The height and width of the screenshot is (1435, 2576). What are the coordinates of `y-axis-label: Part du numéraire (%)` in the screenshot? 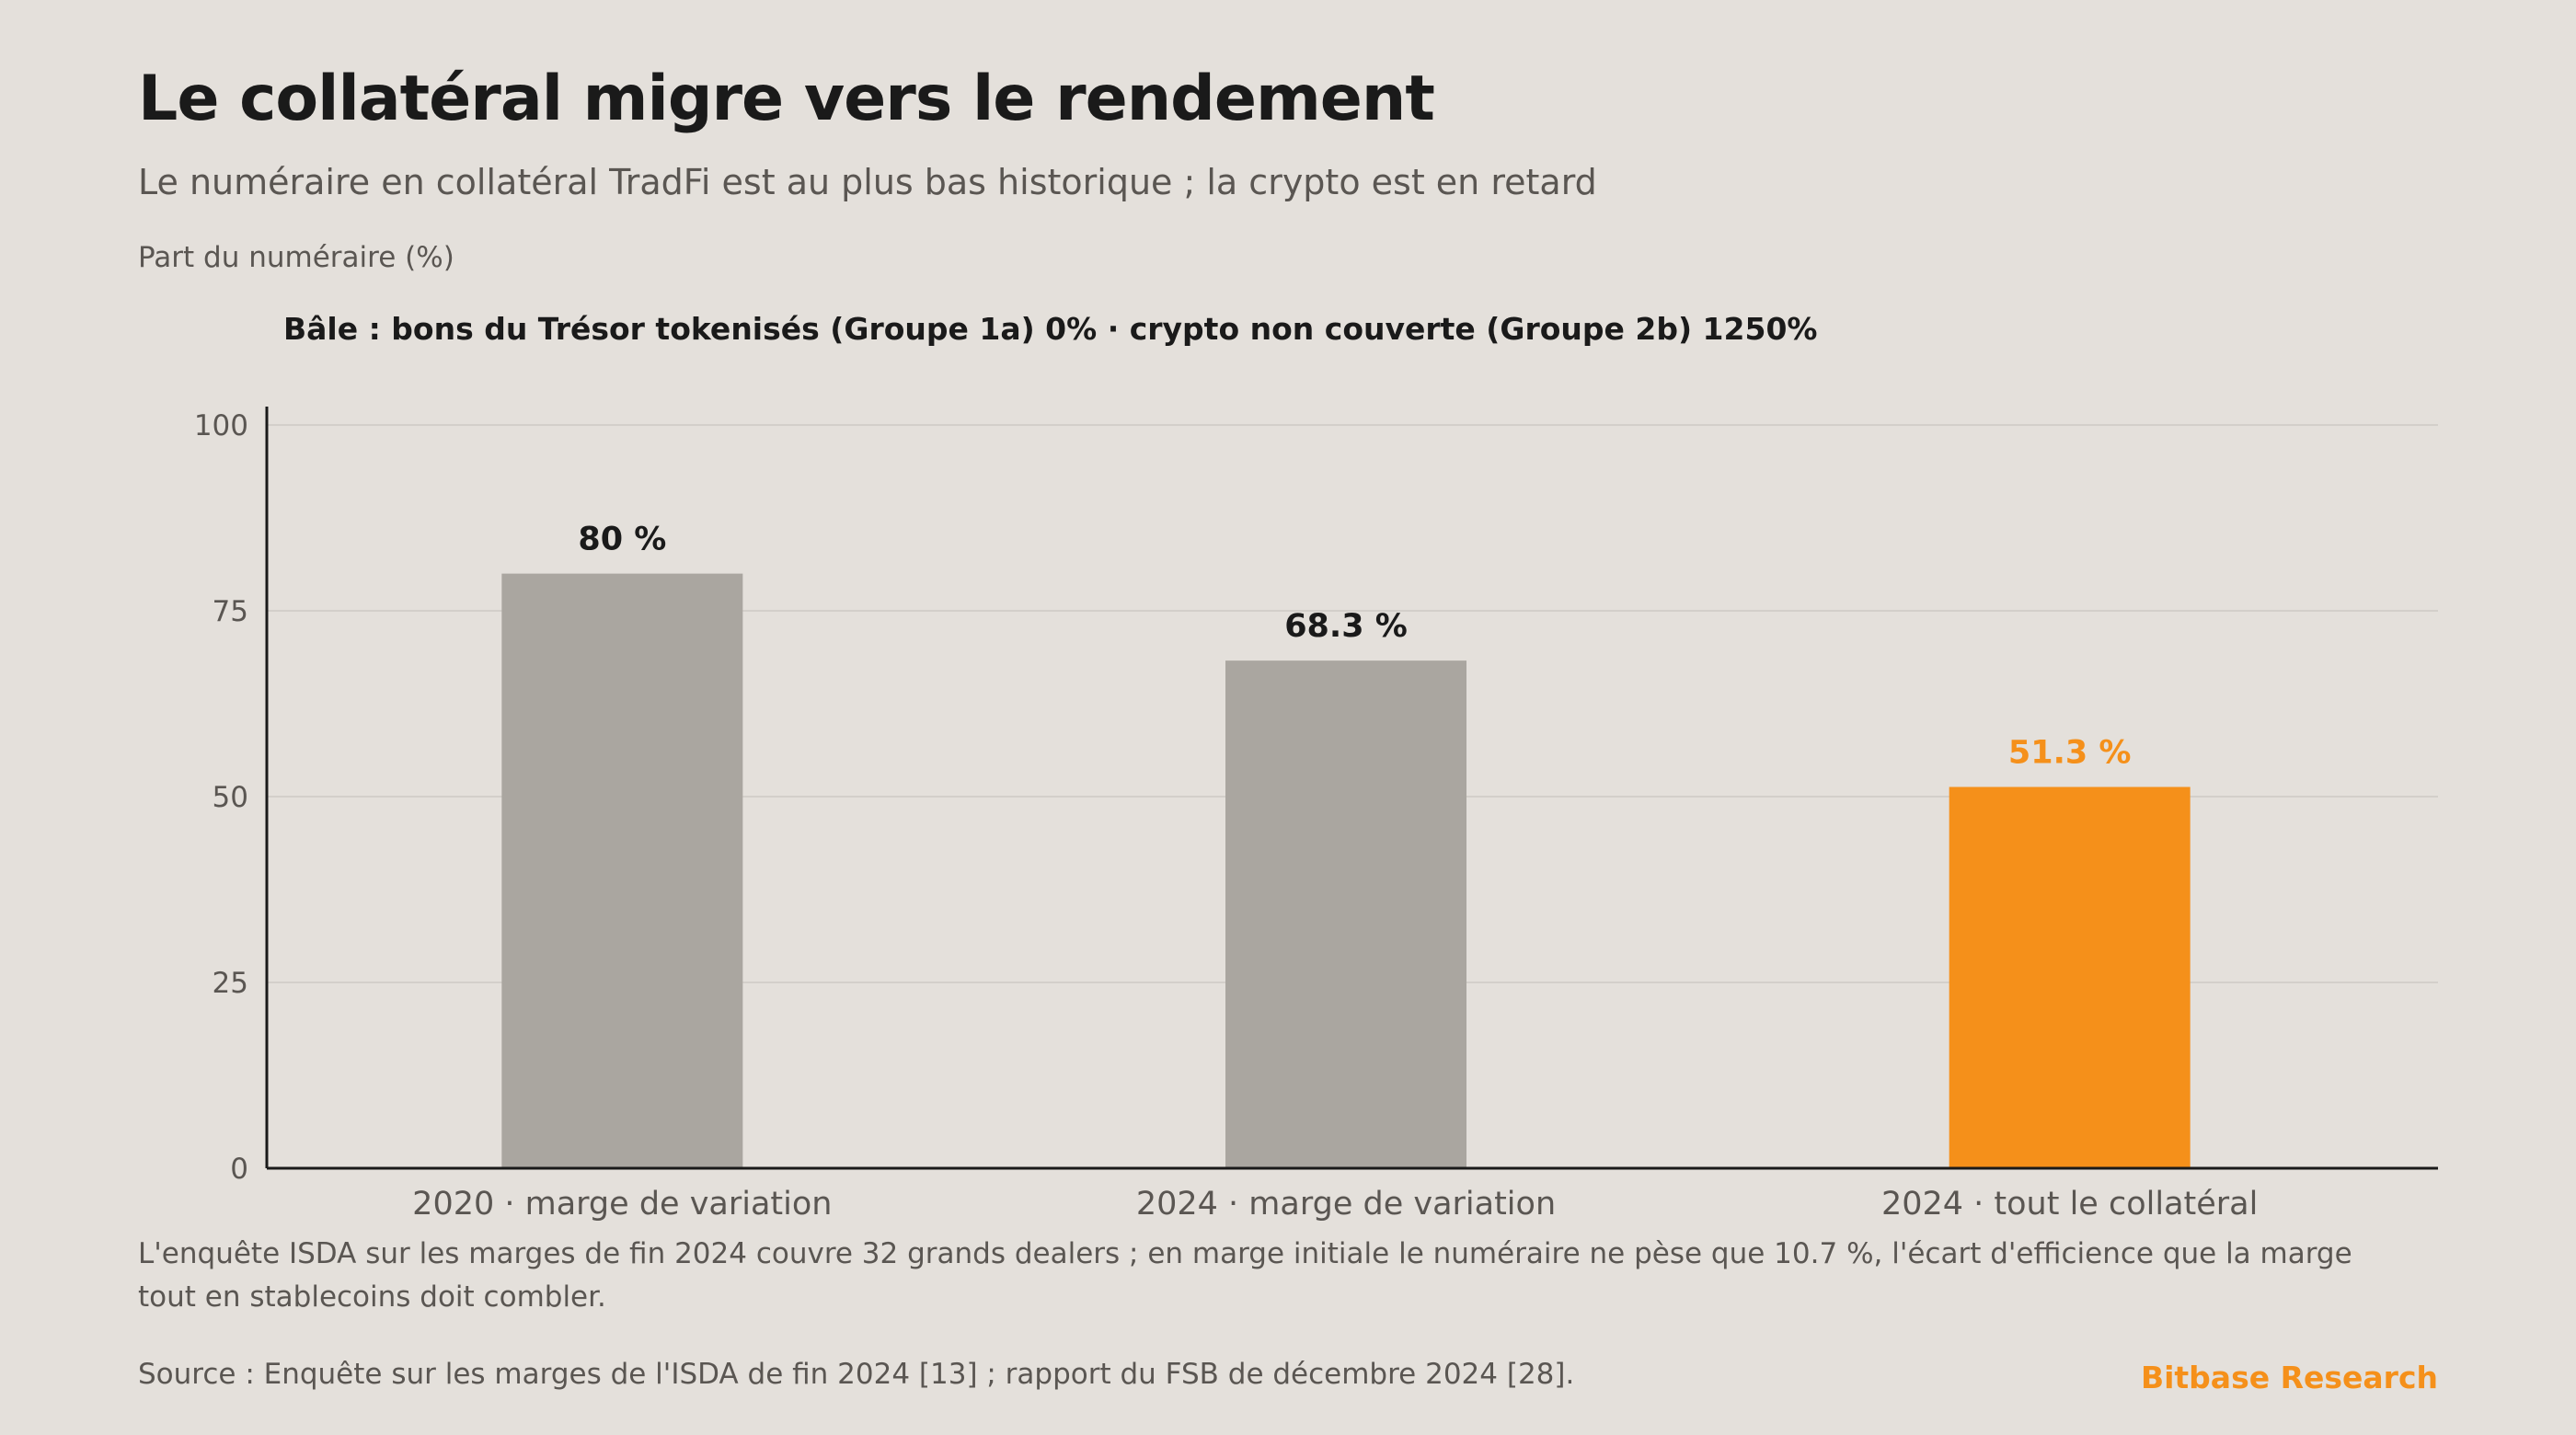 It's located at (296, 257).